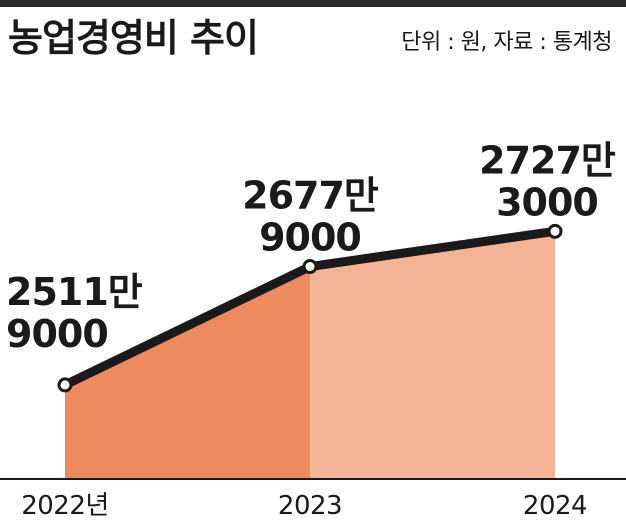 This screenshot has width=626, height=530. Describe the element at coordinates (555, 231) in the screenshot. I see `data-point-2024` at that location.